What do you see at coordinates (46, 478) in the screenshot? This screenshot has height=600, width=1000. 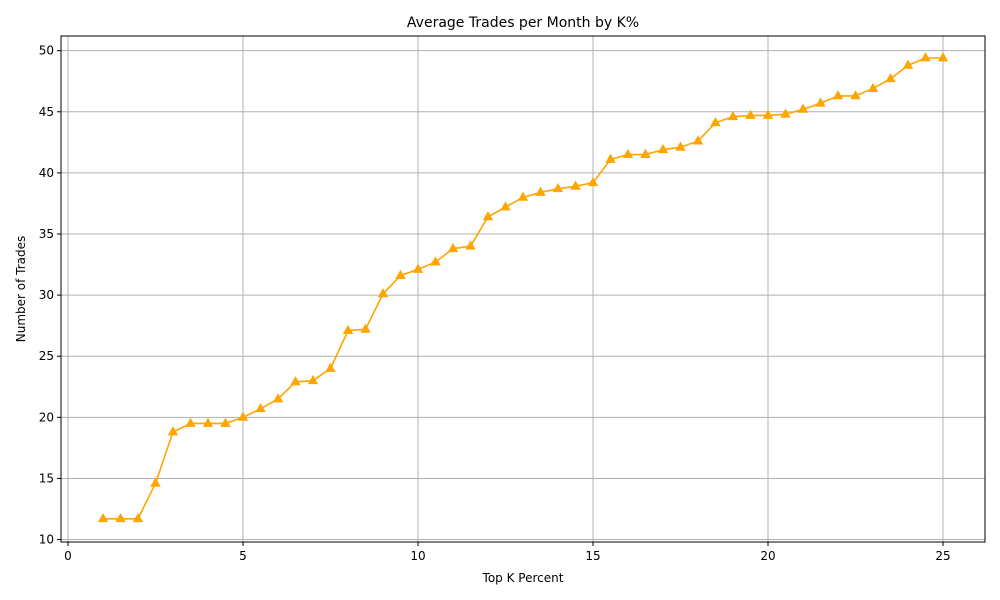 I see `y-tick-label: 15` at bounding box center [46, 478].